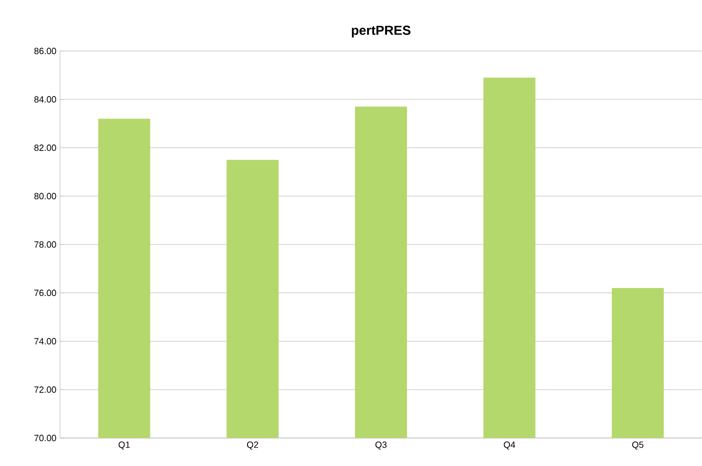 The width and height of the screenshot is (702, 466). Describe the element at coordinates (45, 293) in the screenshot. I see `y-tick-label: 76.00` at that location.